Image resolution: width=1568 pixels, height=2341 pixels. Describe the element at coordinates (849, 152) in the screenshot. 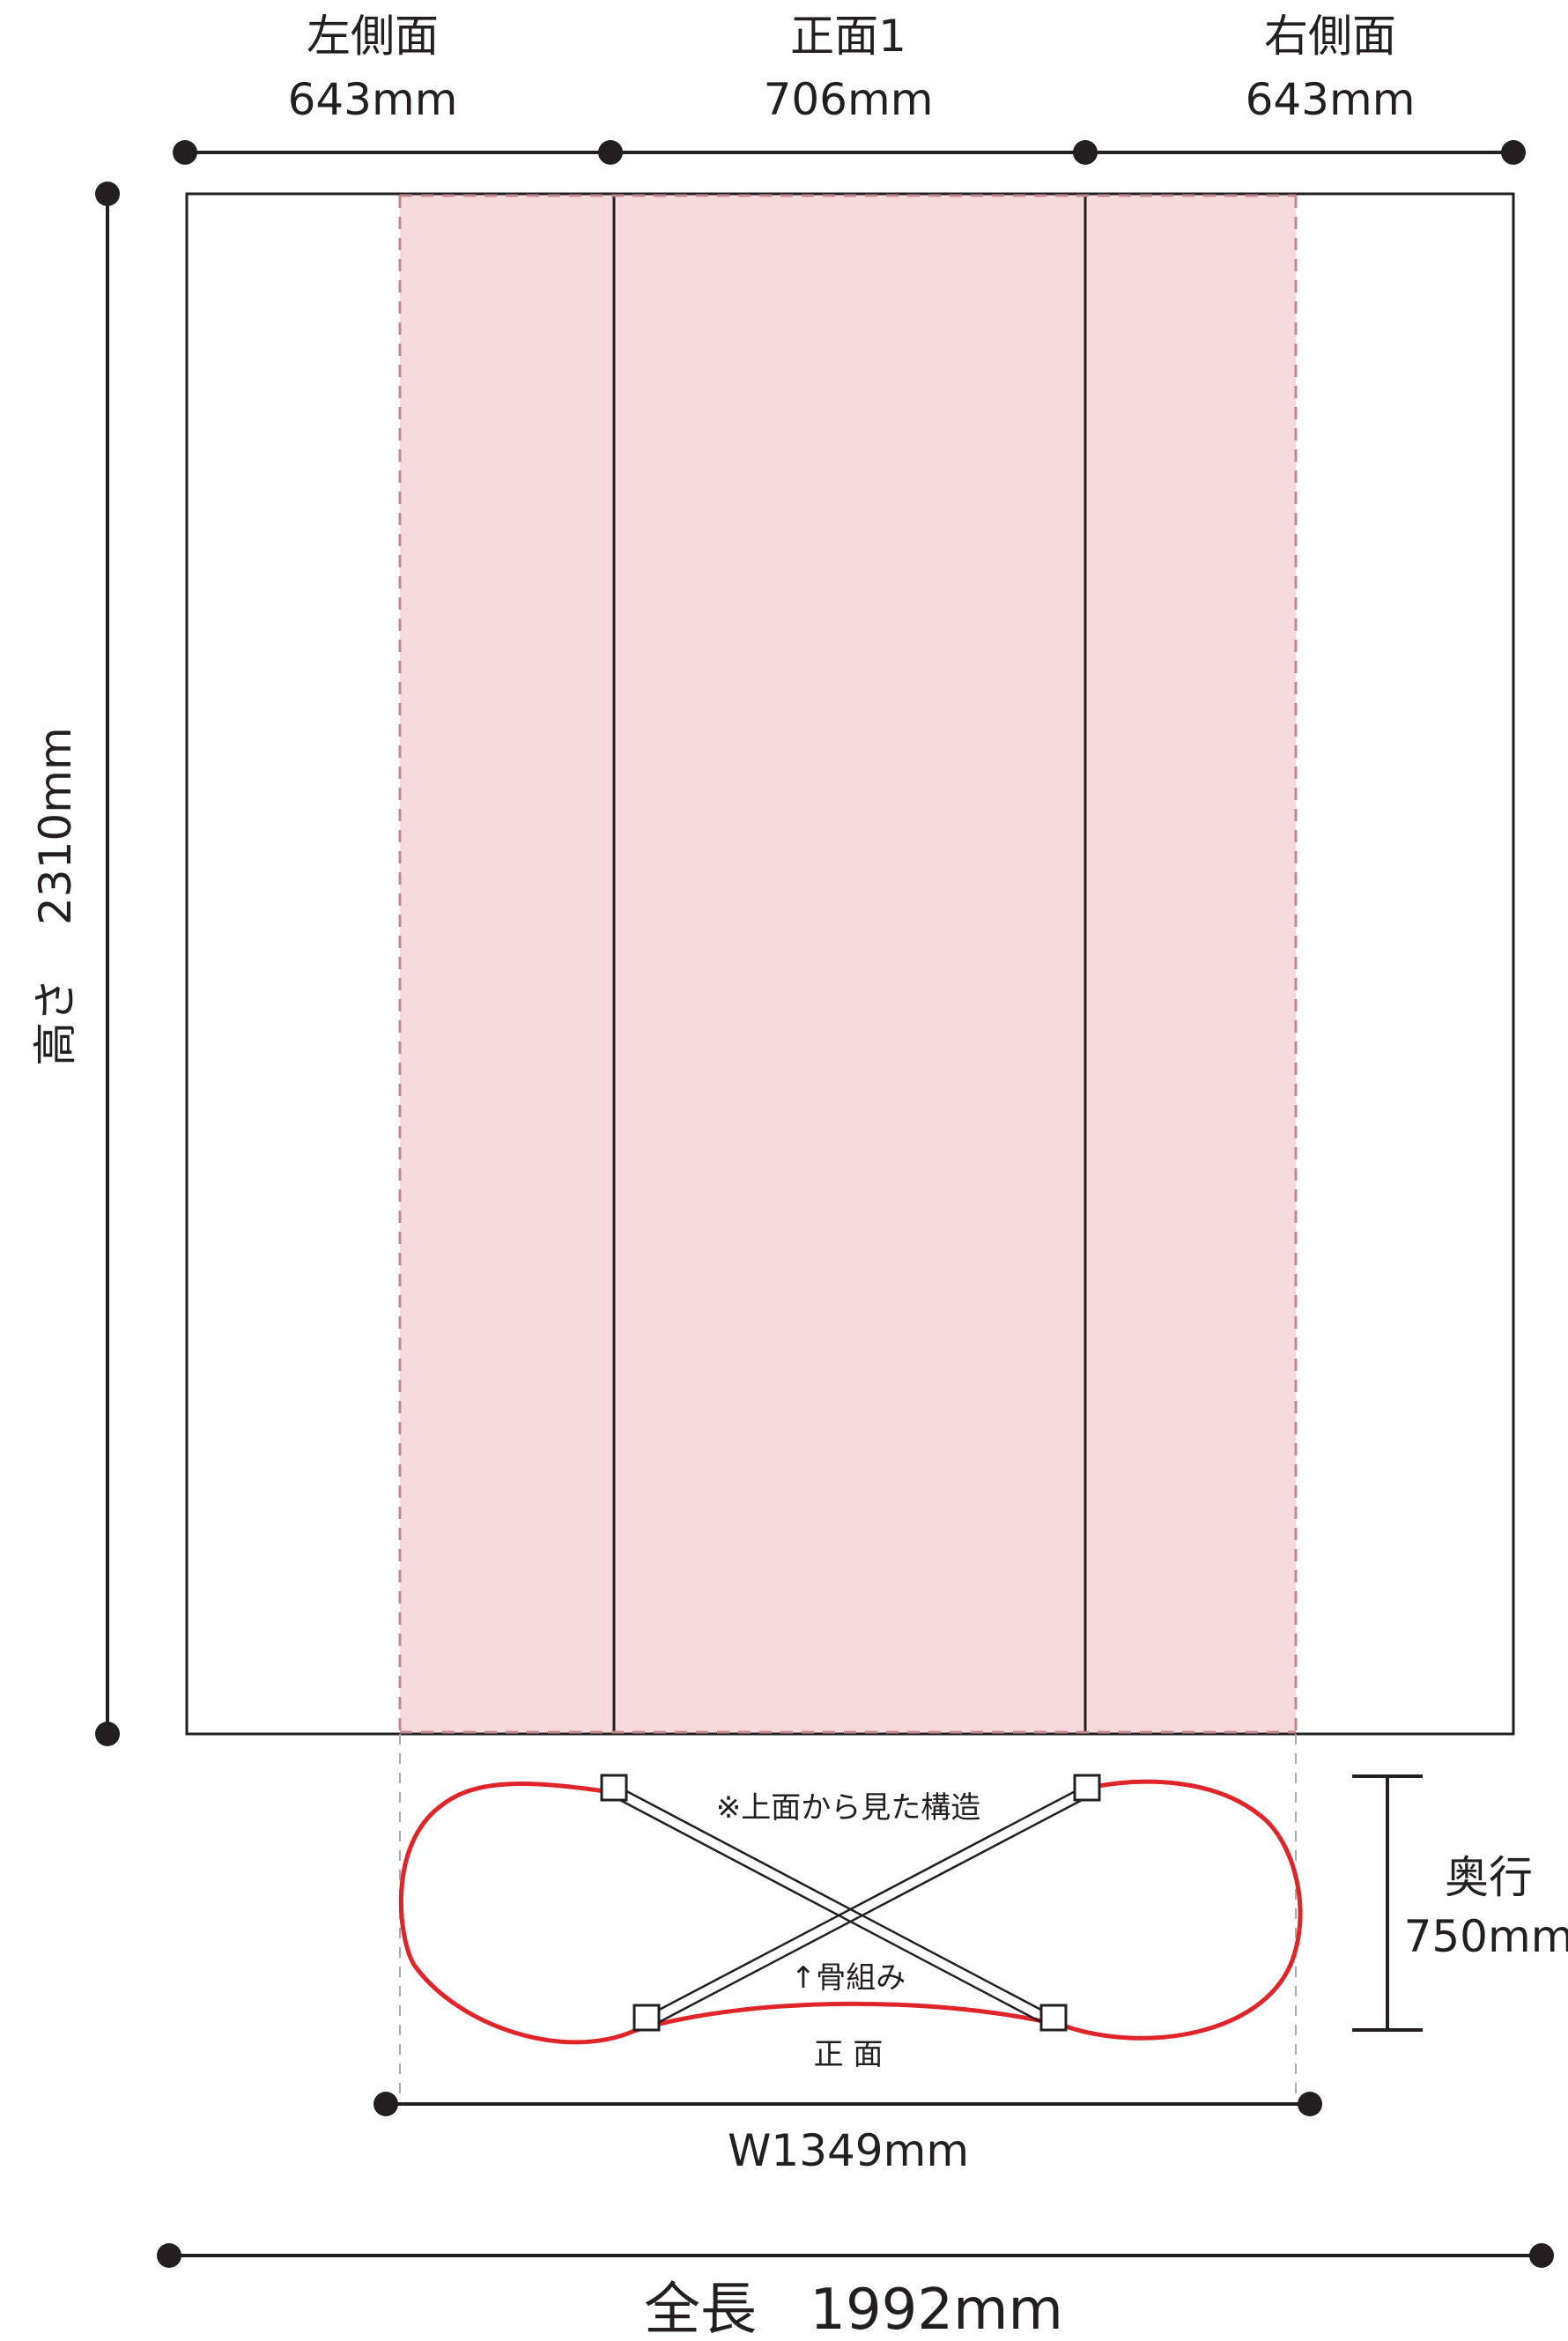

I see `top-dimension-line` at that location.